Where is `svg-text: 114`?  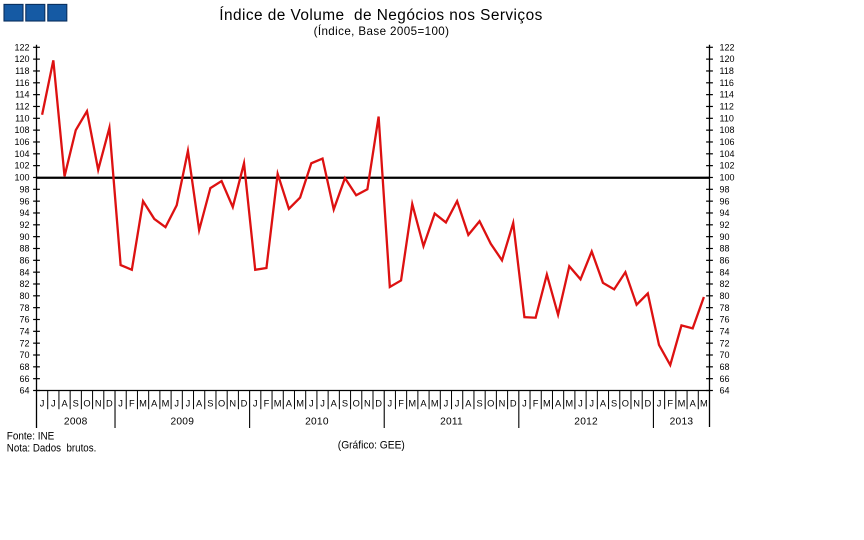
svg-text: 114 is located at coordinates (22, 95).